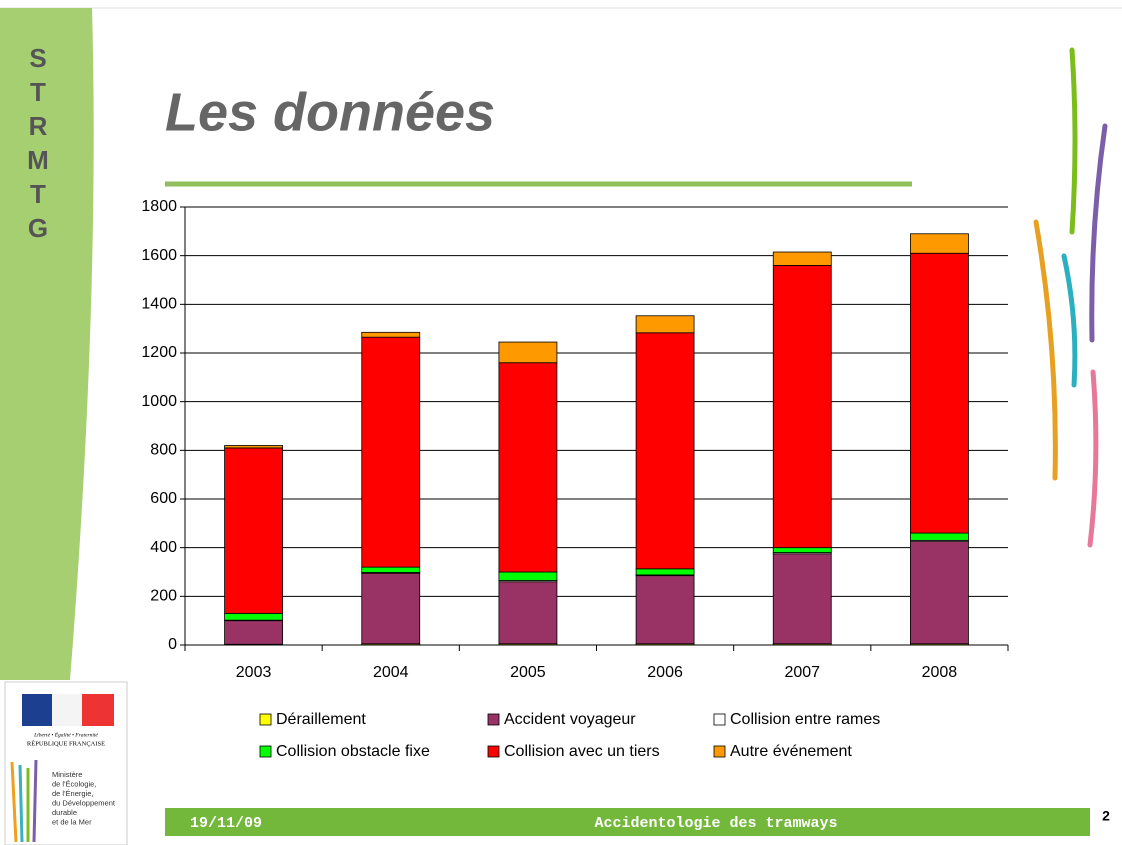 The width and height of the screenshot is (1122, 845). I want to click on footer-title: Accidentologie des tramways, so click(715, 823).